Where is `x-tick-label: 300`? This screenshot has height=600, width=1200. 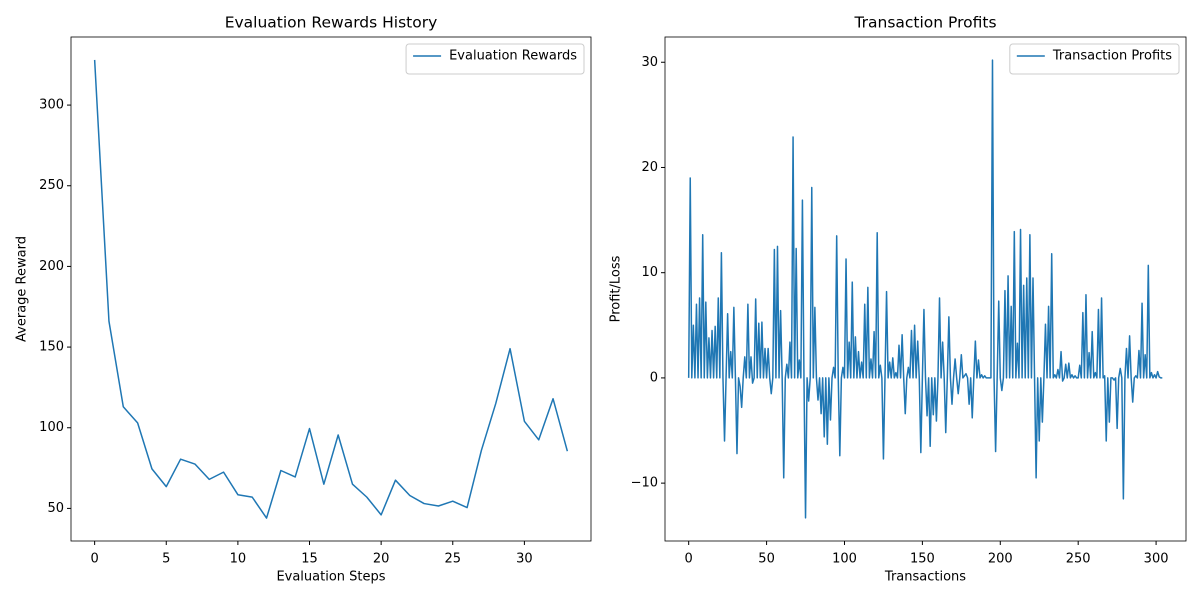 x-tick-label: 300 is located at coordinates (1156, 559).